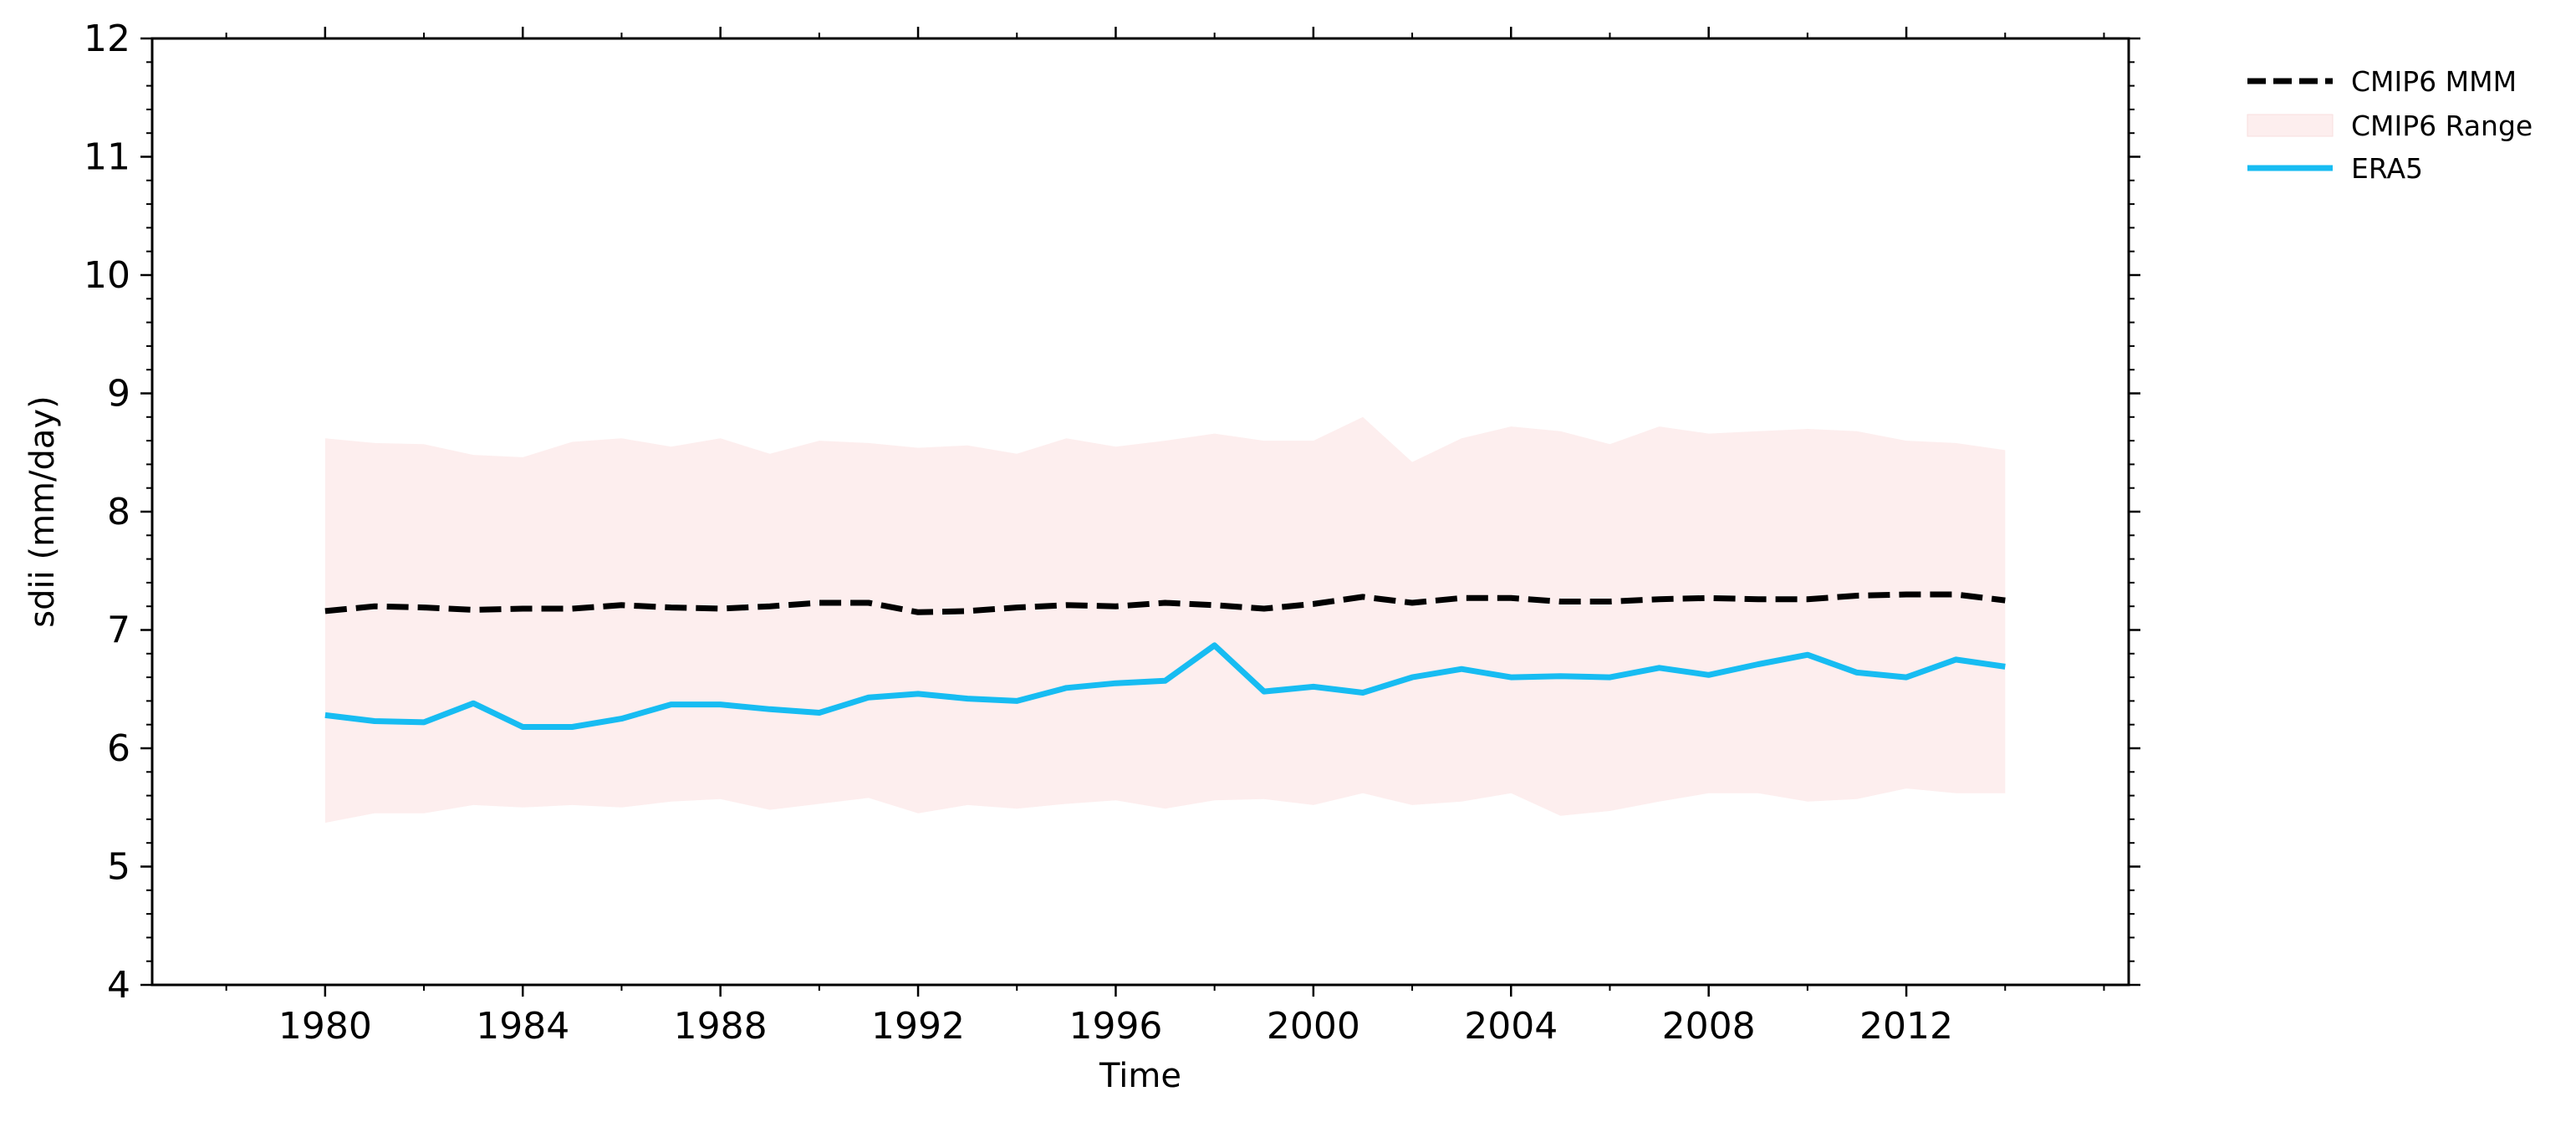 The width and height of the screenshot is (2576, 1122). What do you see at coordinates (1511, 1026) in the screenshot?
I see `x-tick-label: 2004` at bounding box center [1511, 1026].